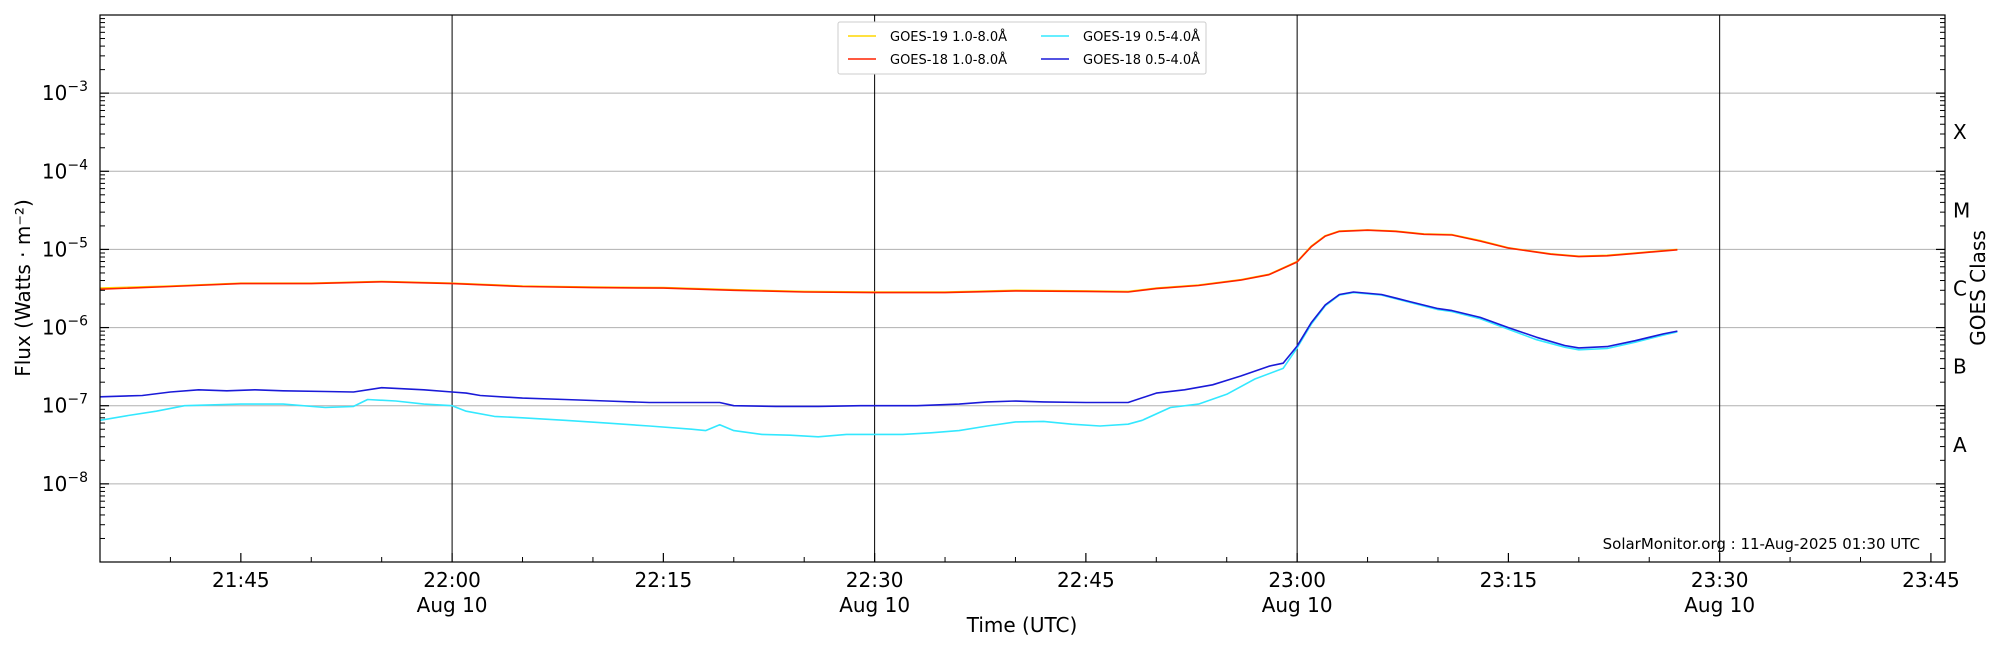 Image resolution: width=2000 pixels, height=650 pixels. I want to click on goes-class-label: A, so click(1960, 445).